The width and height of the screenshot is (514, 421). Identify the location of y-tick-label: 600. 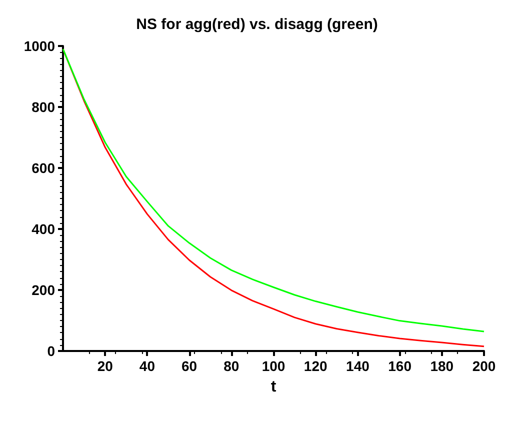
(44, 168).